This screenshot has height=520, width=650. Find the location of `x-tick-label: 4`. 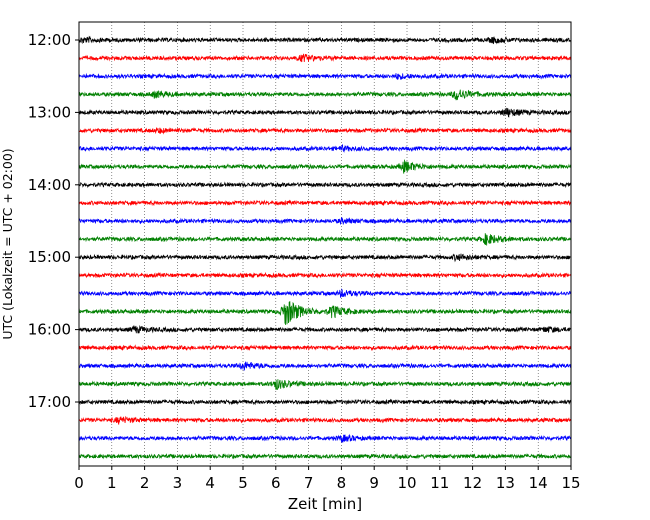

x-tick-label: 4 is located at coordinates (210, 483).